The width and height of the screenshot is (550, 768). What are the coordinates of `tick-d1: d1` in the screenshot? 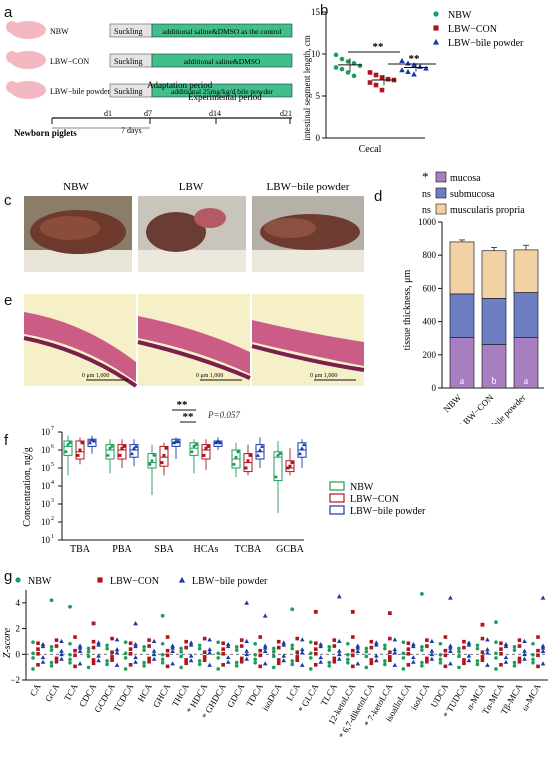 It's located at (108, 113).